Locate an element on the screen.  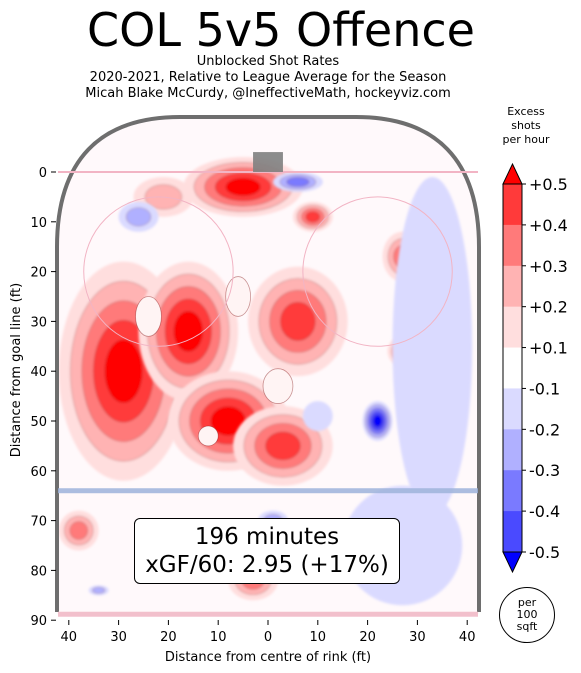
colorbar-tick-label-6: -0.2 is located at coordinates (544, 429).